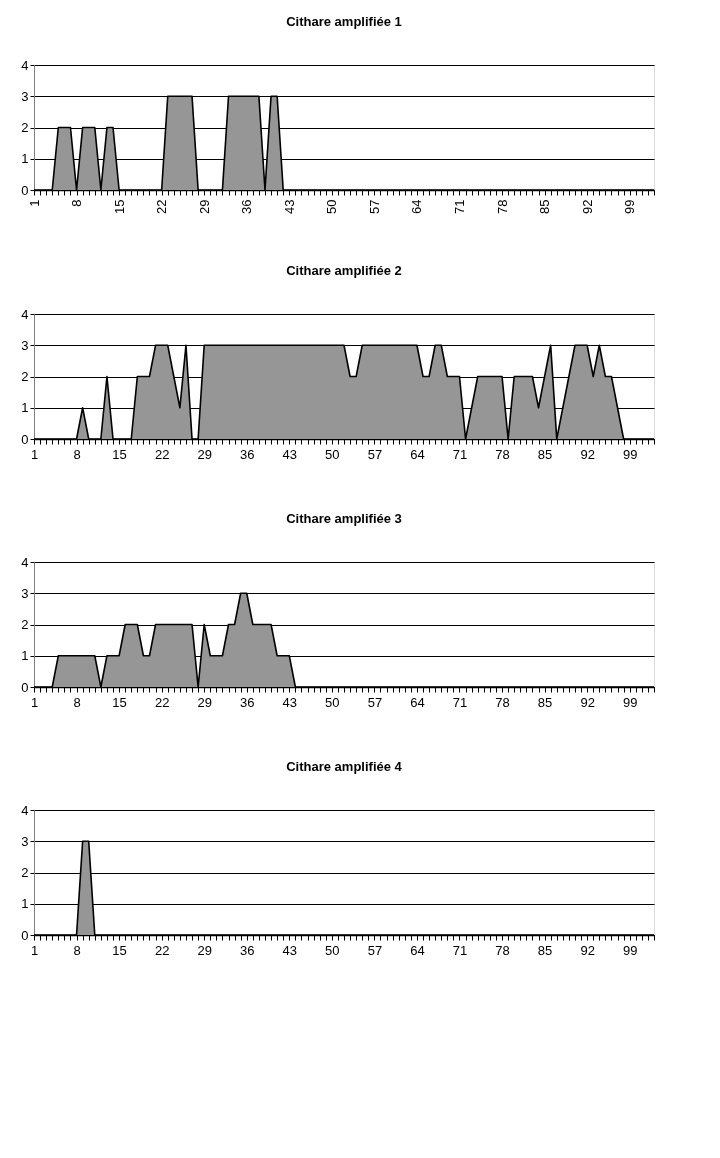 Image resolution: width=720 pixels, height=1158 pixels. Describe the element at coordinates (34, 203) in the screenshot. I see `x-tick-label: 1` at that location.